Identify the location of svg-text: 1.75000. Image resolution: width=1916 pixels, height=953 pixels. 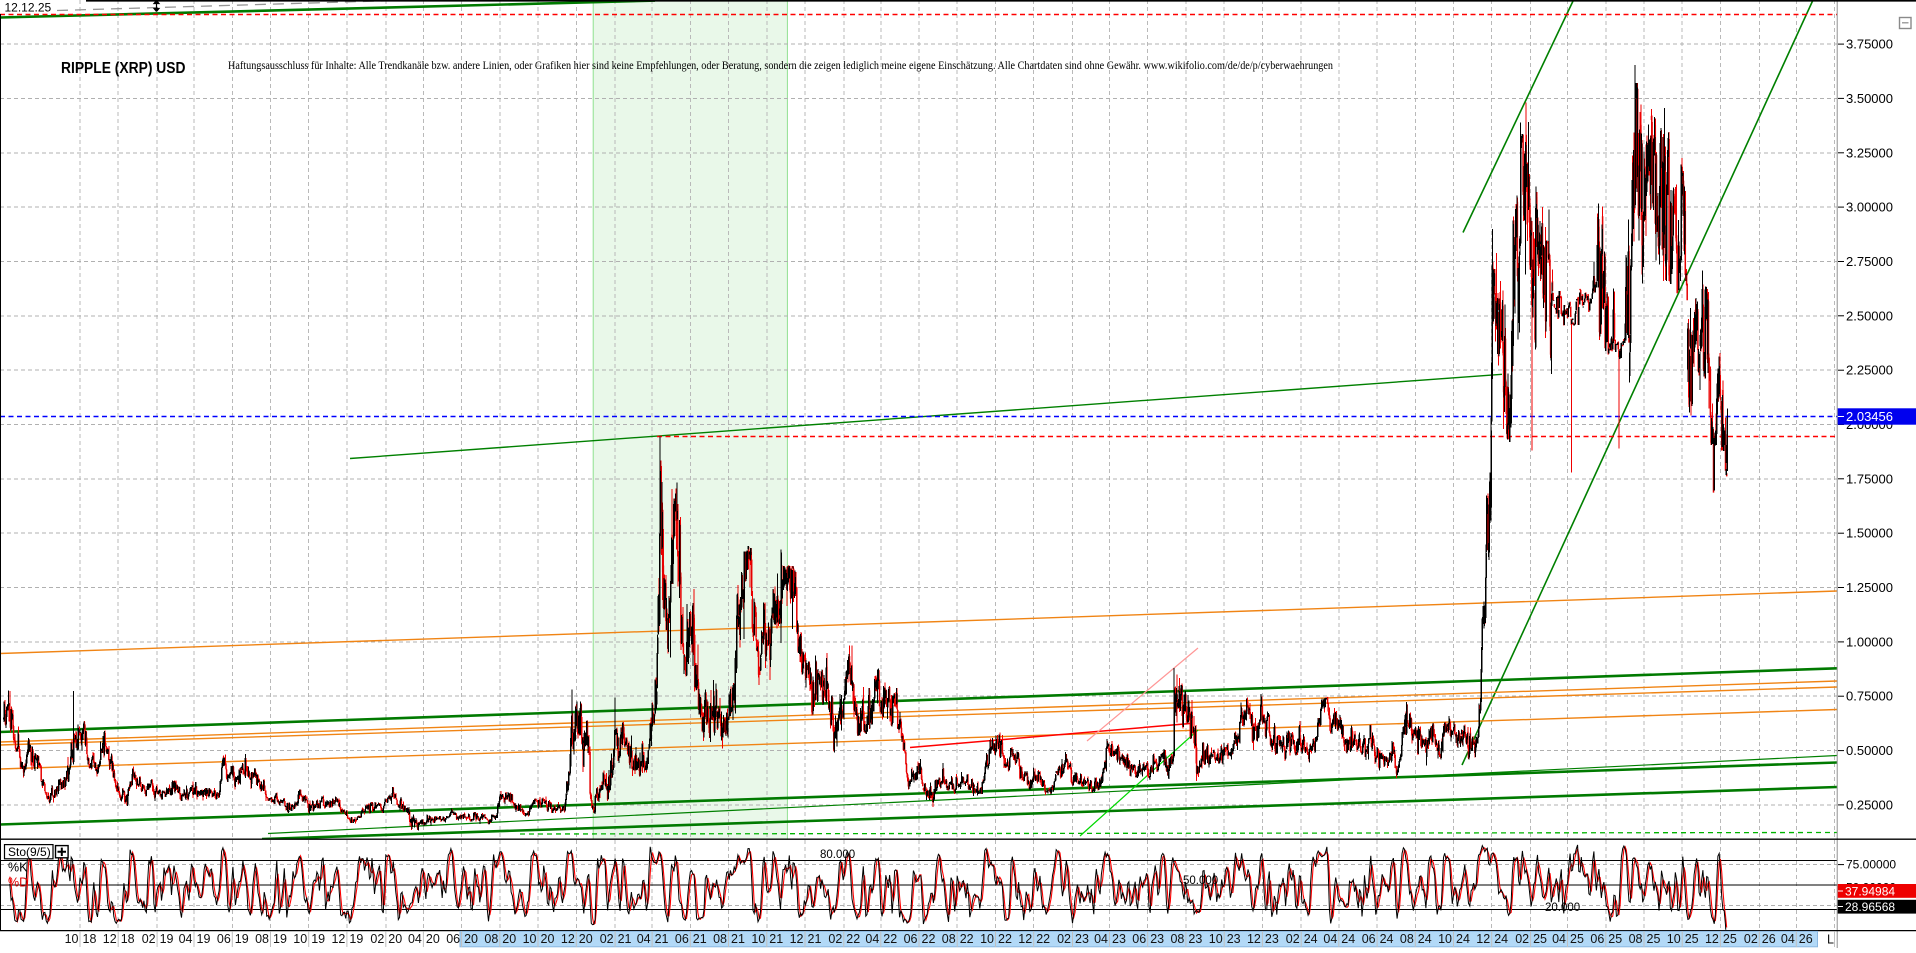
(1869, 478).